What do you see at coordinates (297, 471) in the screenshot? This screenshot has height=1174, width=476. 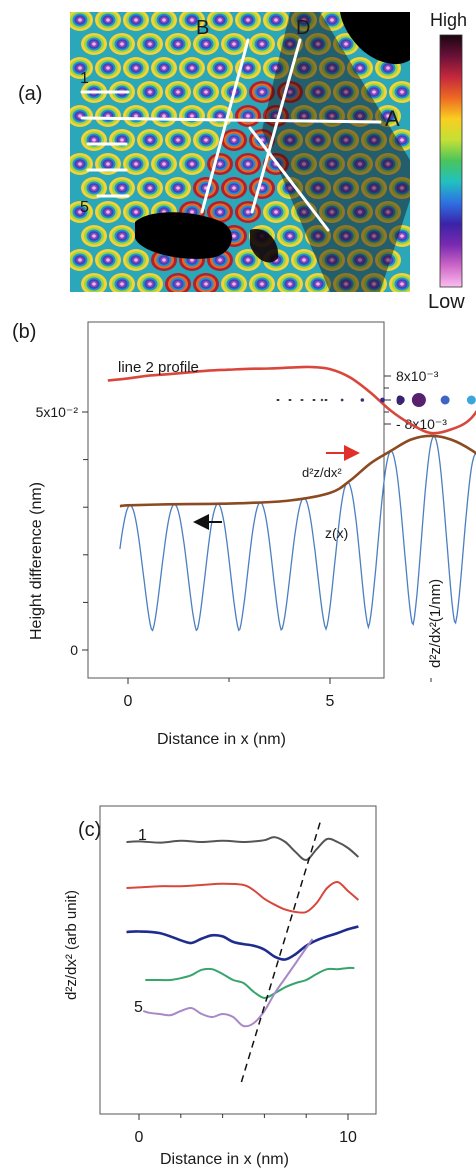 I see `series-zx-envelope` at bounding box center [297, 471].